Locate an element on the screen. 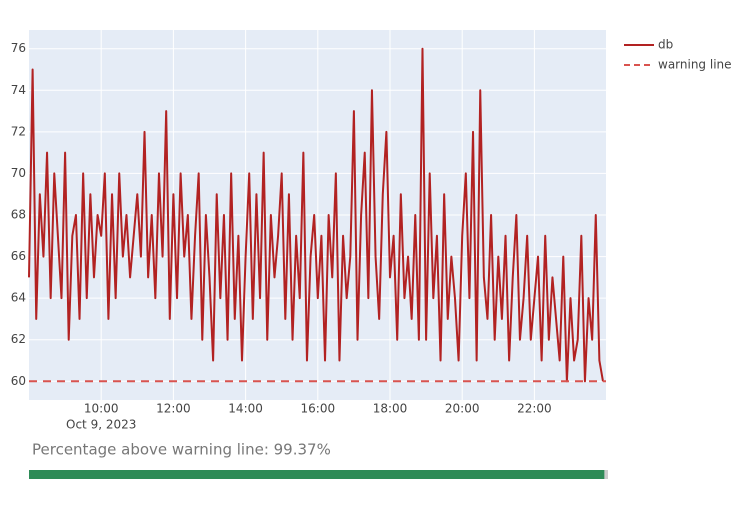  y-tick-label: 76 is located at coordinates (18, 48).